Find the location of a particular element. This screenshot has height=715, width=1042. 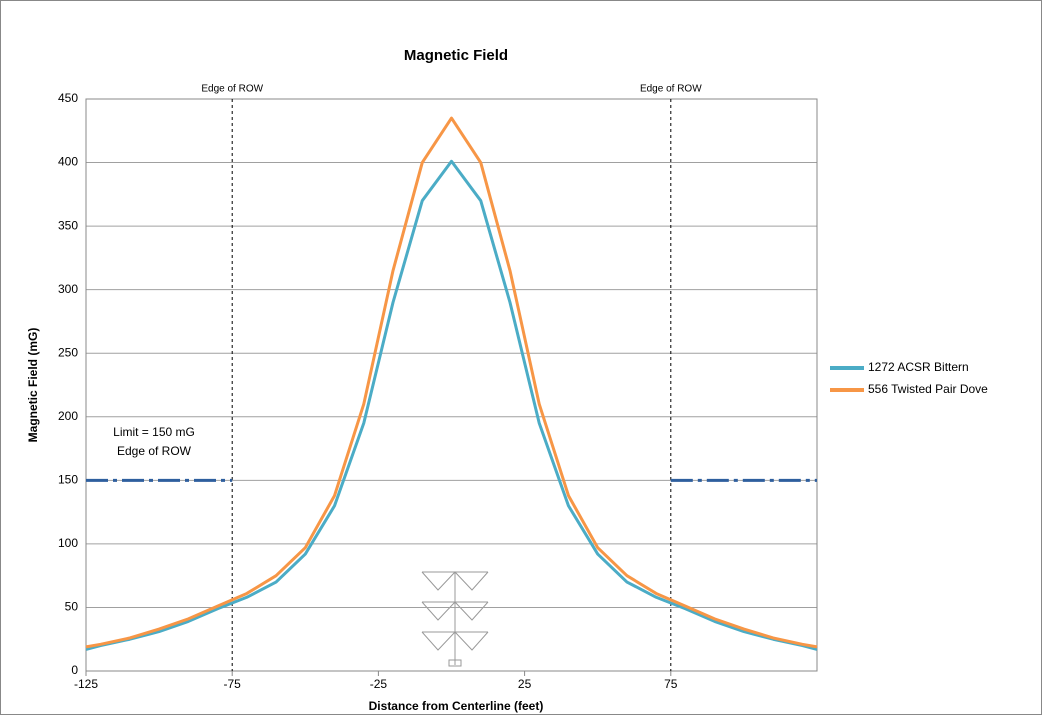

y-tick-label: 100 is located at coordinates (68, 543).